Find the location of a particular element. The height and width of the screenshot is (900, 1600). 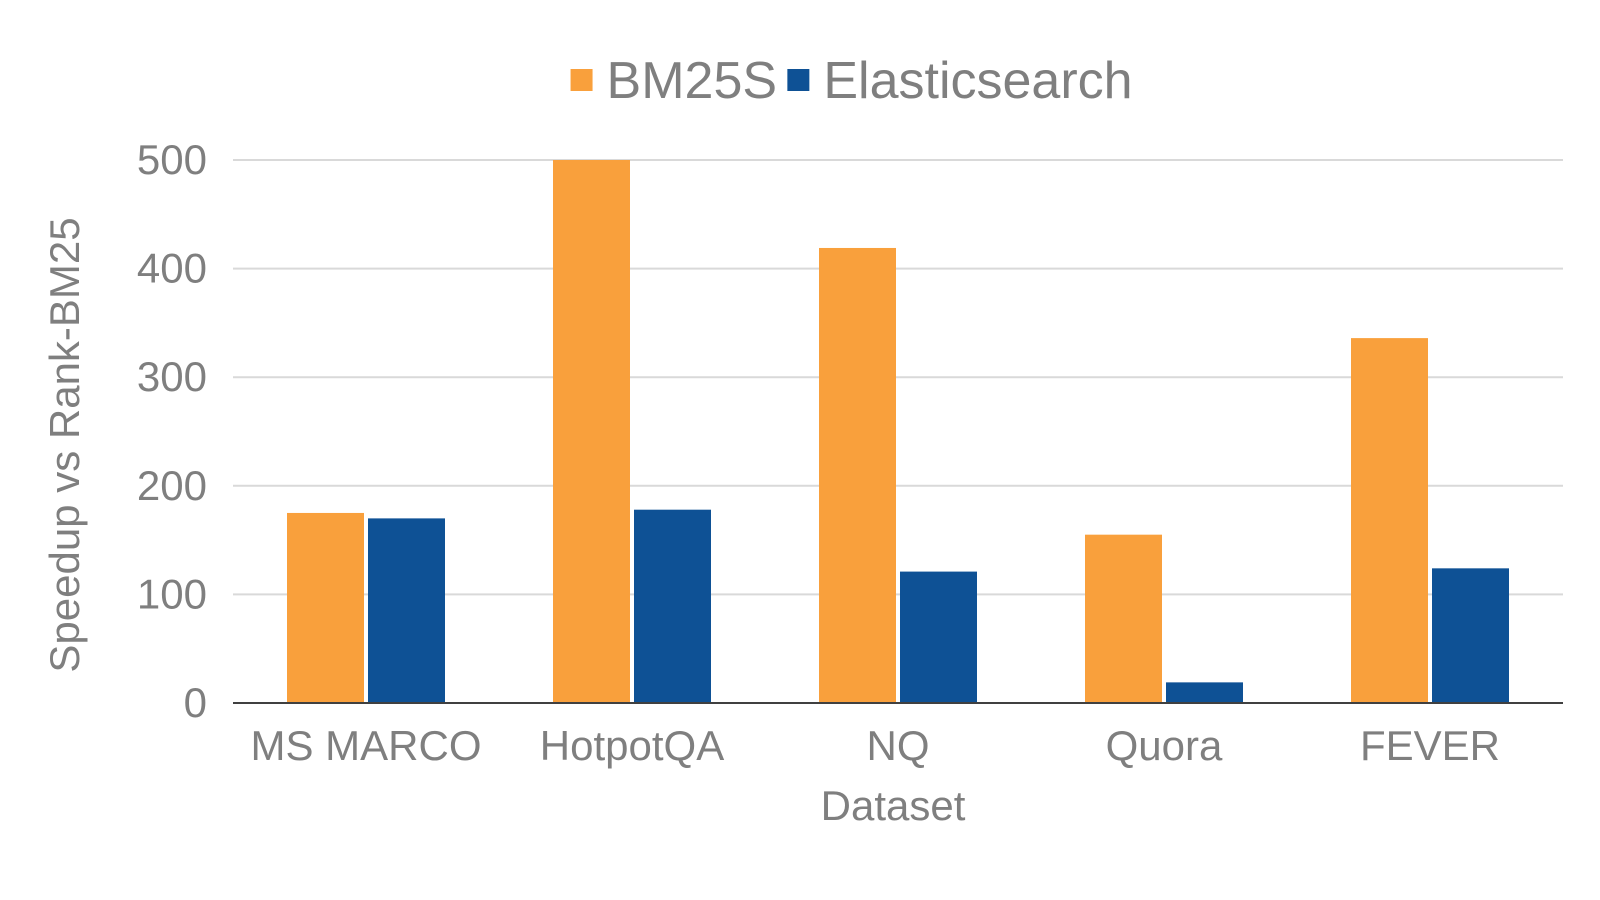

bar-elasticsearch-fever is located at coordinates (1470, 635).